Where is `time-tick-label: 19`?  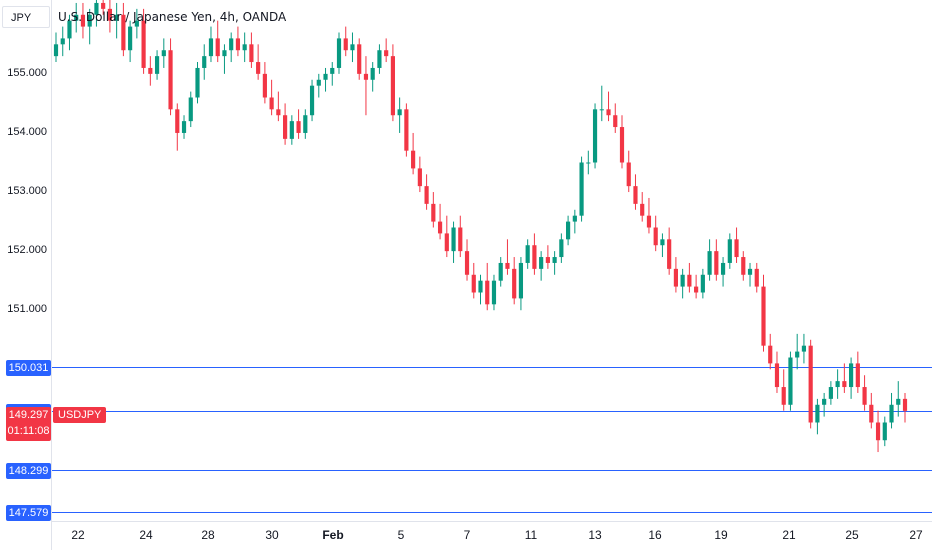 time-tick-label: 19 is located at coordinates (721, 535).